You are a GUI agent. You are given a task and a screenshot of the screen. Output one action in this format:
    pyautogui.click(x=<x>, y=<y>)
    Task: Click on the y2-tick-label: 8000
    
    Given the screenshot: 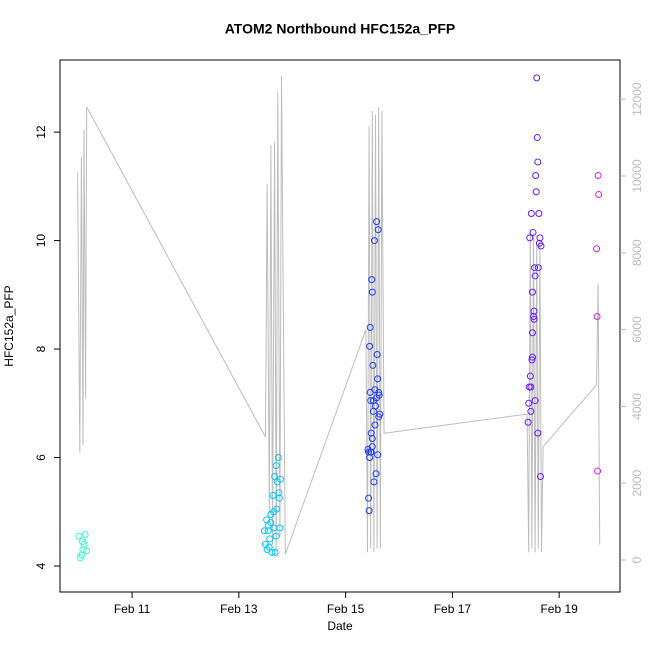 What is the action you would take?
    pyautogui.click(x=637, y=252)
    